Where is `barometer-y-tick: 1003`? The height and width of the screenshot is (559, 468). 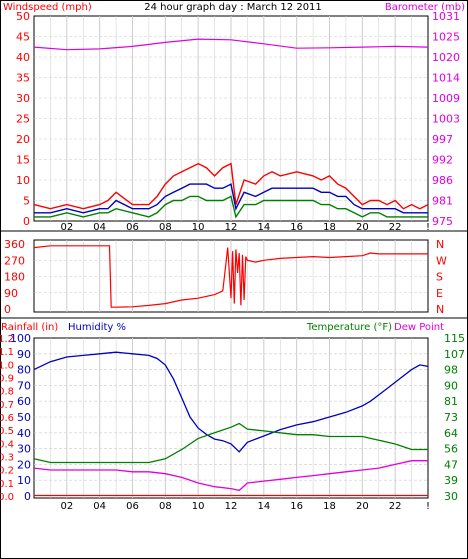 barometer-y-tick: 1003 is located at coordinates (446, 119).